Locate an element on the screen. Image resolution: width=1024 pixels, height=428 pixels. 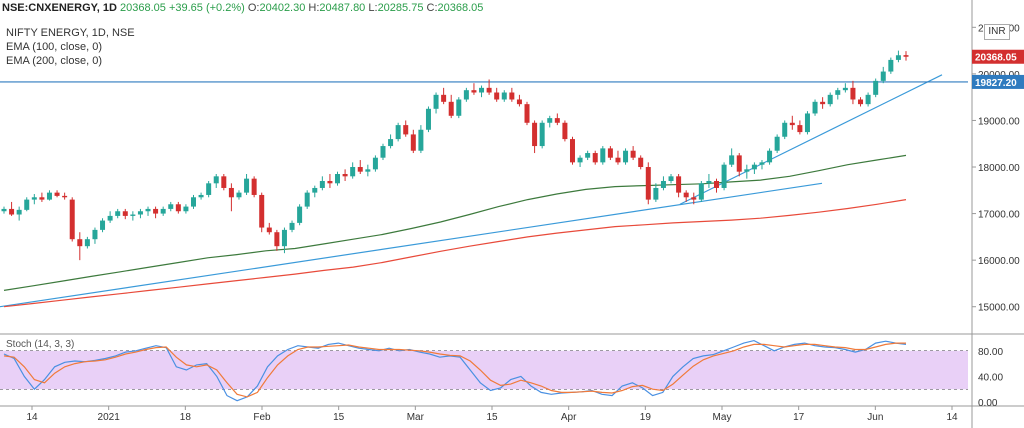
currency-button: INR is located at coordinates (997, 32).